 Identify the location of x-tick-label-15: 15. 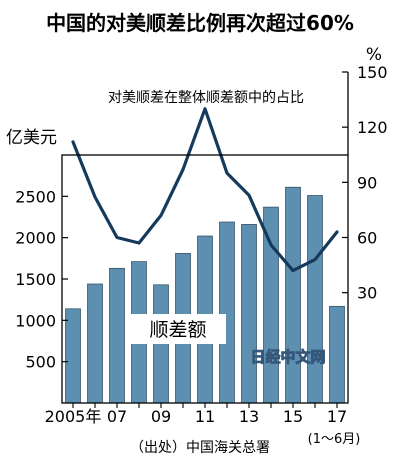
(293, 416).